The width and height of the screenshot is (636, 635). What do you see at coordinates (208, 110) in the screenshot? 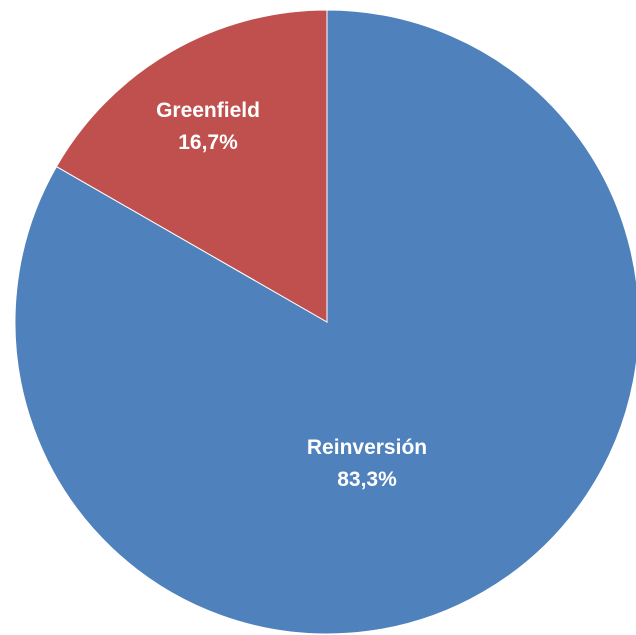
I see `slice-label-greenfield: Greenfield` at bounding box center [208, 110].